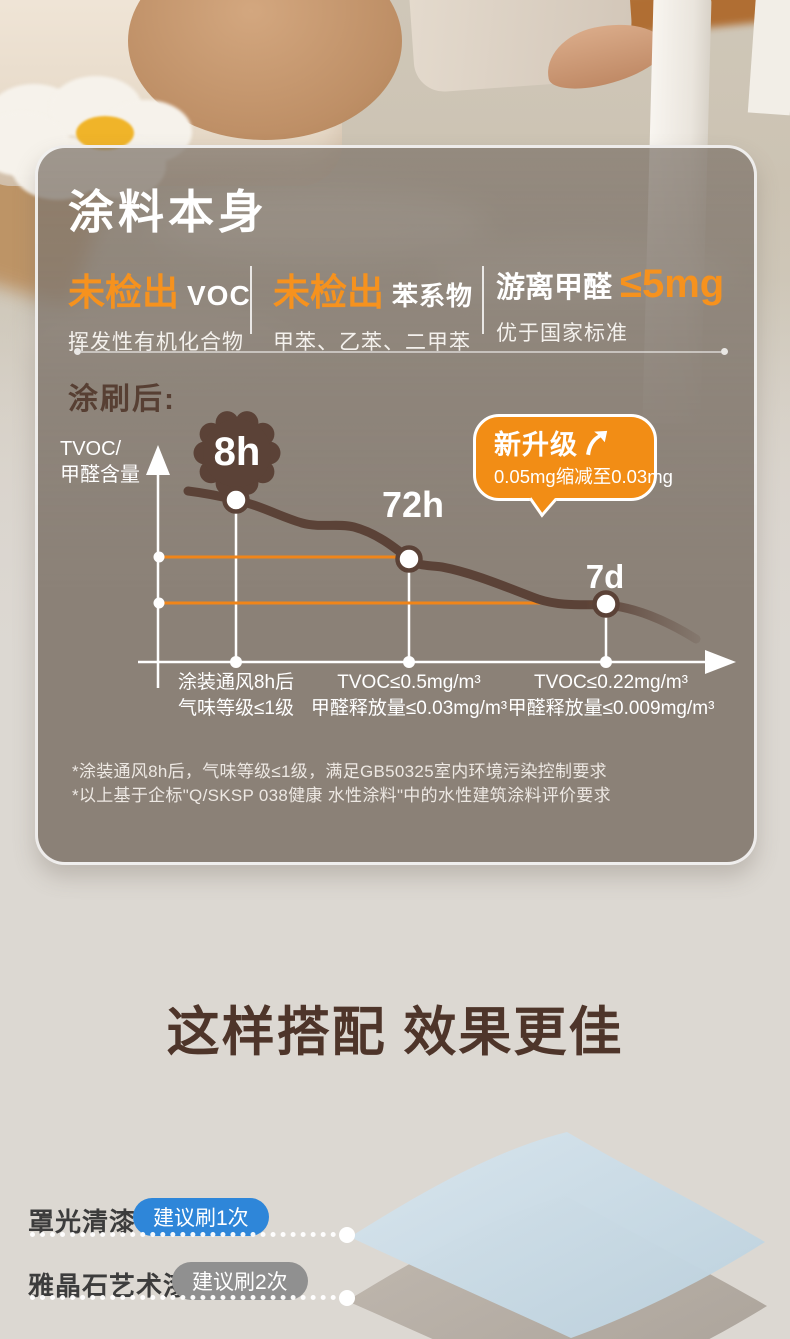 The image size is (790, 1339). I want to click on upgrade-bubble-subtitle: 0.05mg缩减至0.03mg, so click(583, 476).